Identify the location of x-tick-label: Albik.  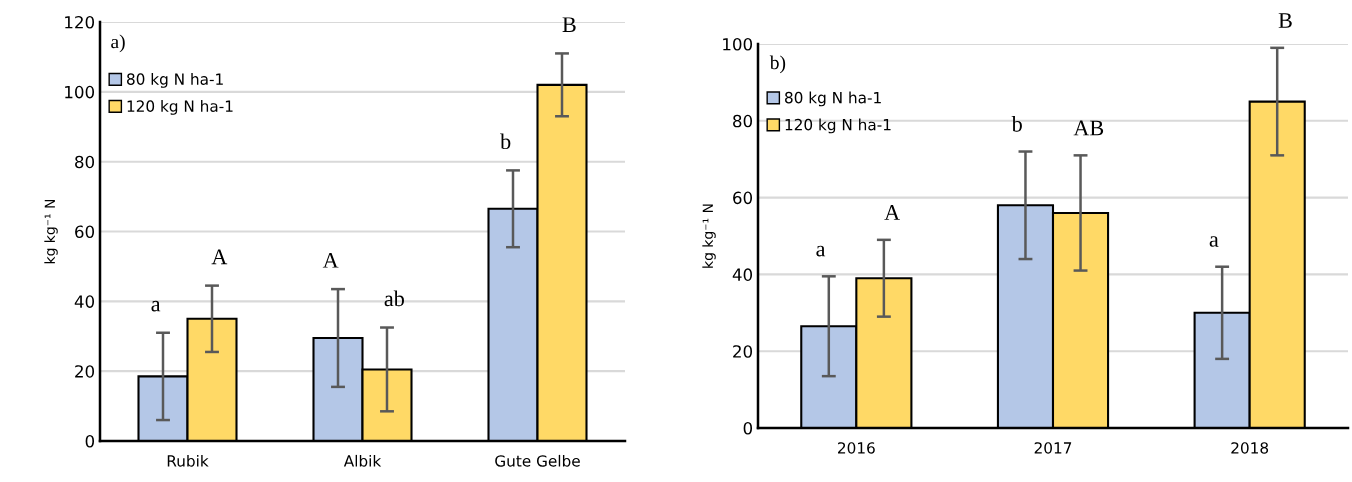
(362, 460).